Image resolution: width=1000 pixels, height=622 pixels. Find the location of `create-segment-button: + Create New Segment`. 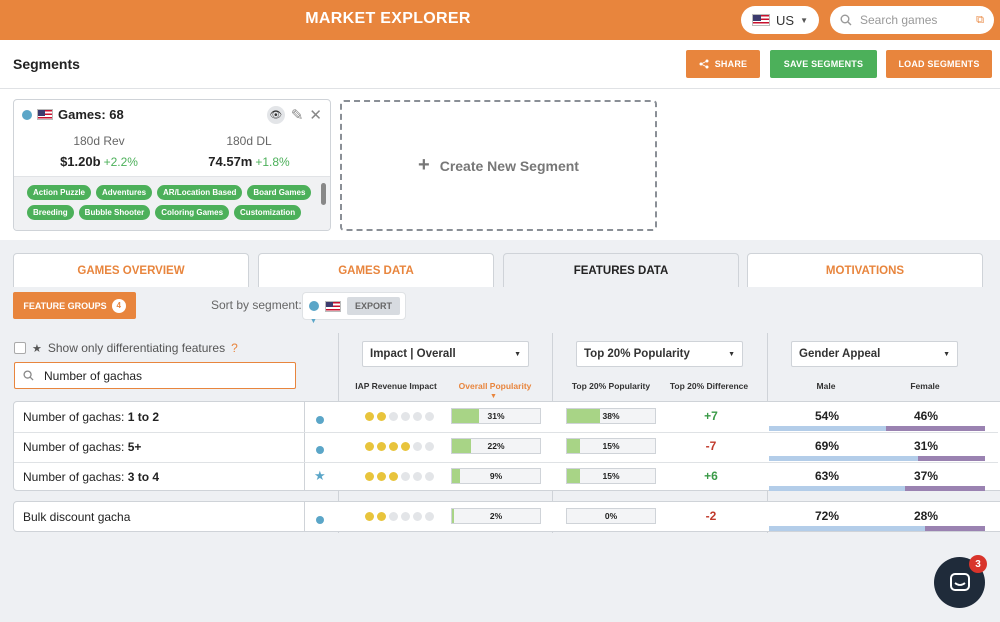

create-segment-button: + Create New Segment is located at coordinates (498, 165).